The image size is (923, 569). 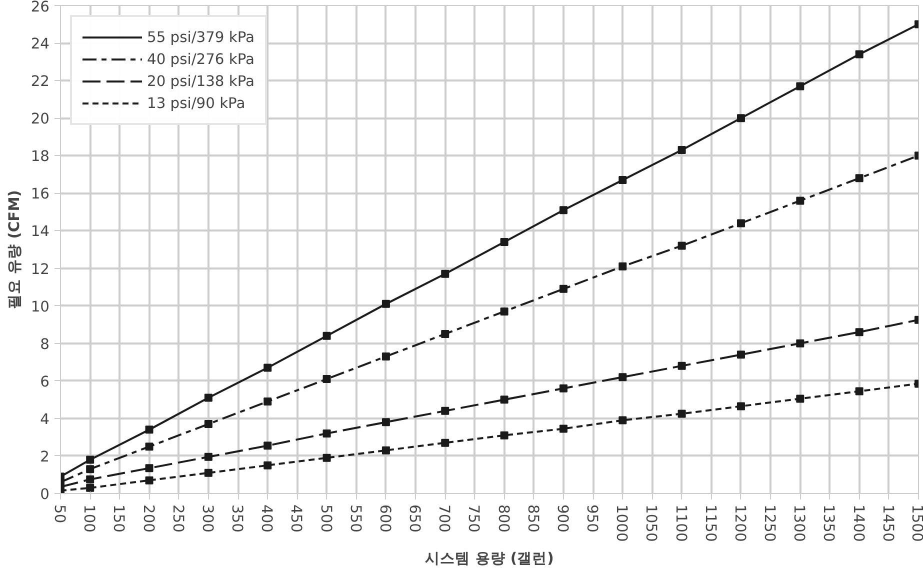 I want to click on x-tick-label: 1050, so click(x=651, y=523).